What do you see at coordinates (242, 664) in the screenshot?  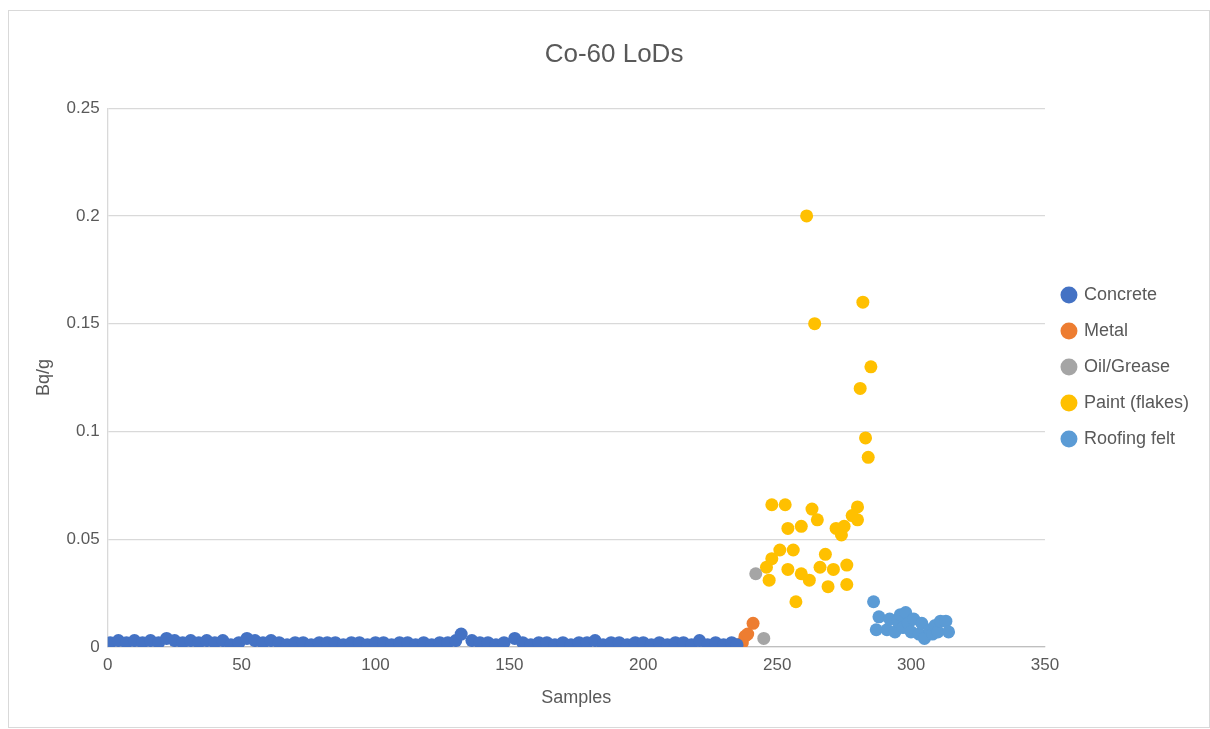 I see `x-tick-label: 50` at bounding box center [242, 664].